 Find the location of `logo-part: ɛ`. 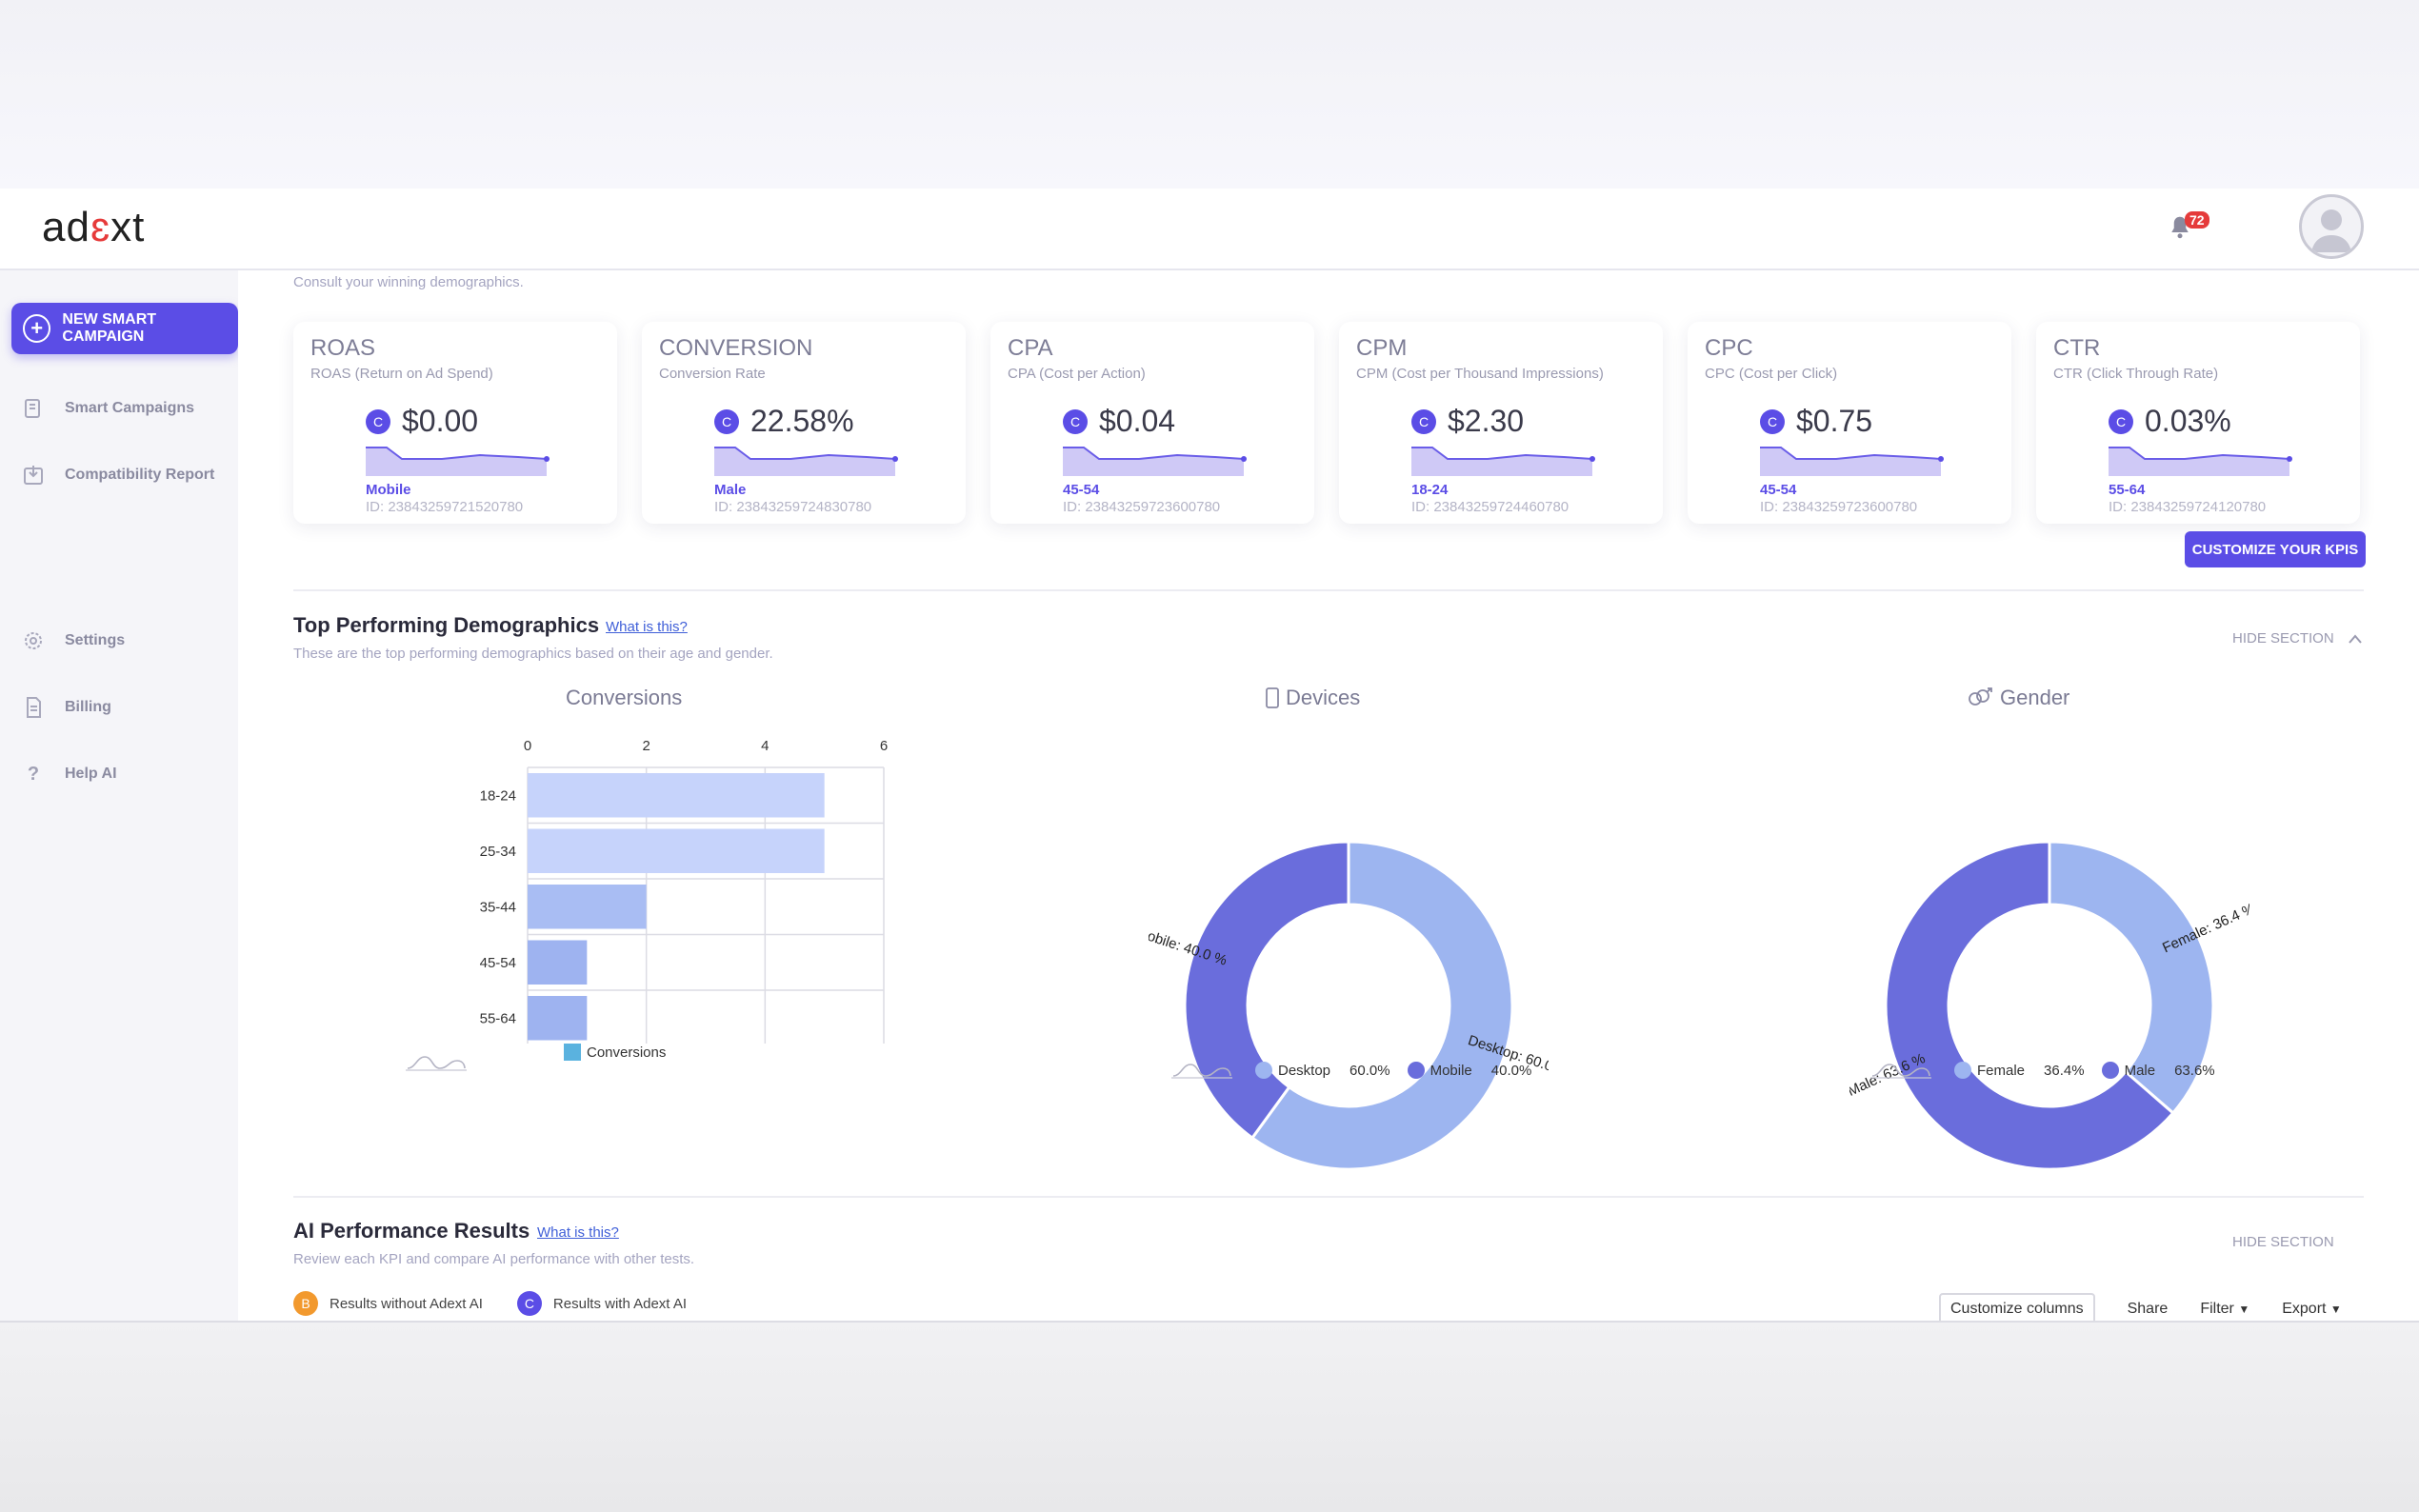

logo-part: ɛ is located at coordinates (100, 227).